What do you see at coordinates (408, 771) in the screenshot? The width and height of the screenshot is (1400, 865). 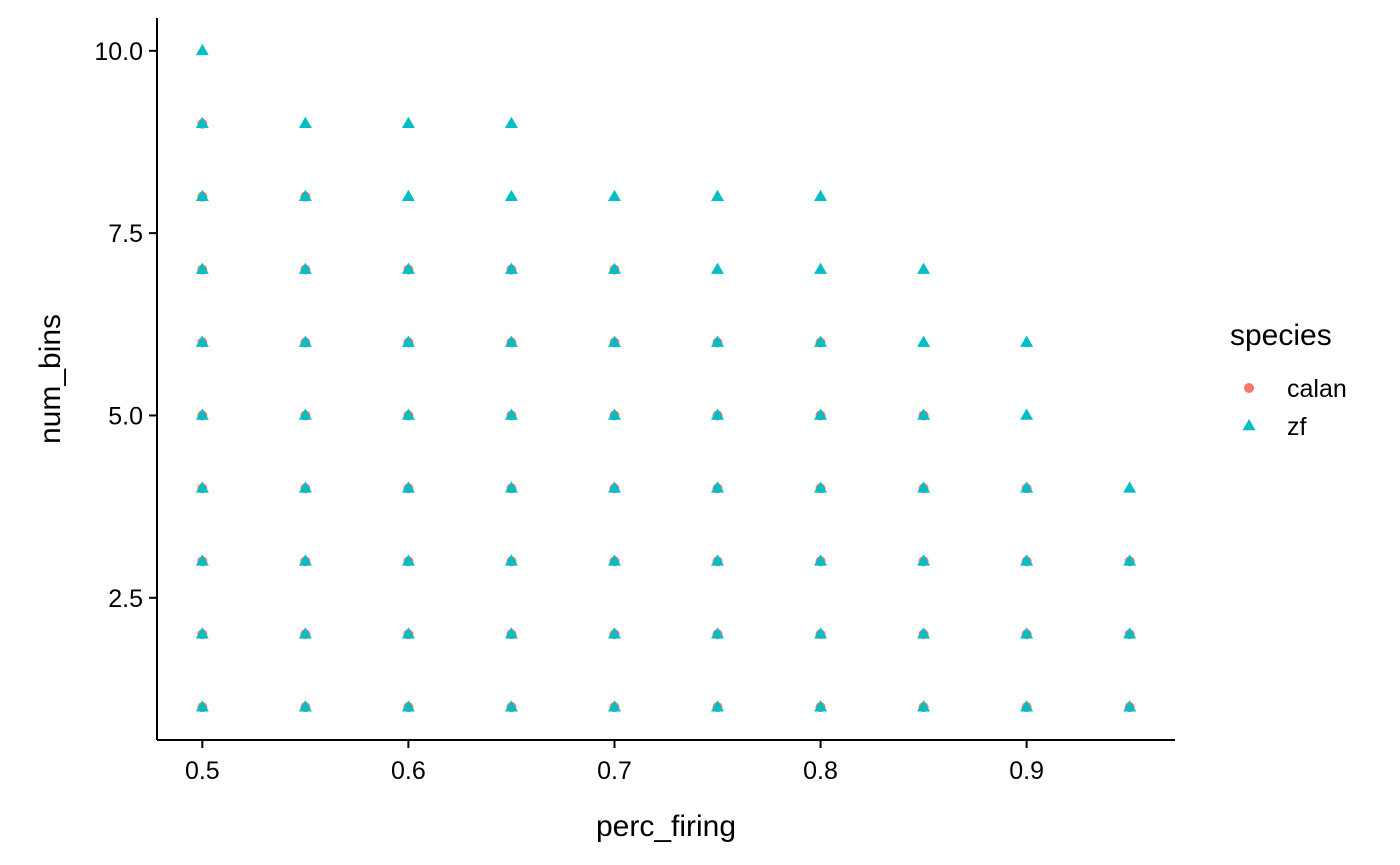 I see `x-tick-label: 0.6` at bounding box center [408, 771].